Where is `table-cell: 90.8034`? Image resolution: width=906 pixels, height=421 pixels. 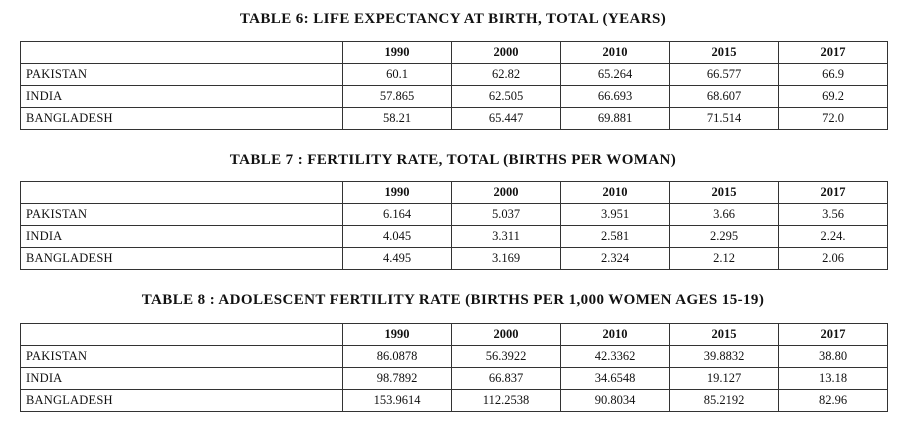 table-cell: 90.8034 is located at coordinates (615, 400).